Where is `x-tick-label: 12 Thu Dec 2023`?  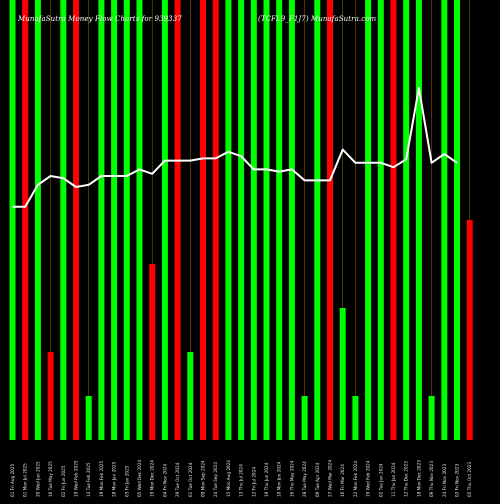 x-tick-label: 12 Thu Dec 2023 is located at coordinates (406, 479).